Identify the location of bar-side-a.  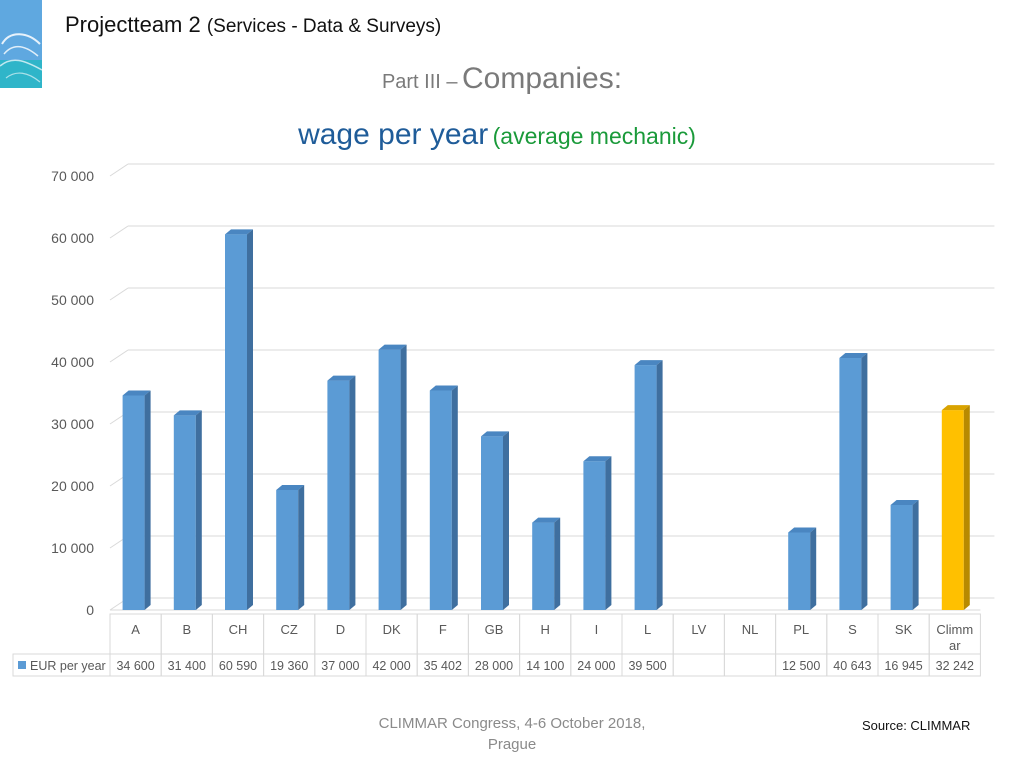
(147, 500).